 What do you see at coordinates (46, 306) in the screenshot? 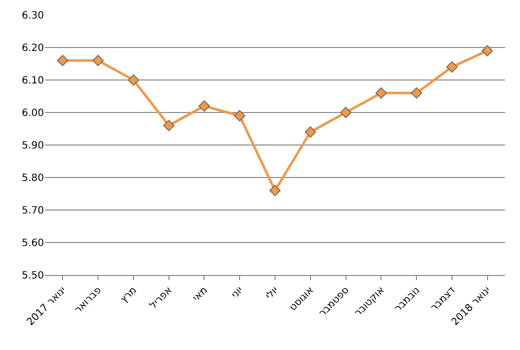
I see `x-tick-label: ינואר 2017` at bounding box center [46, 306].